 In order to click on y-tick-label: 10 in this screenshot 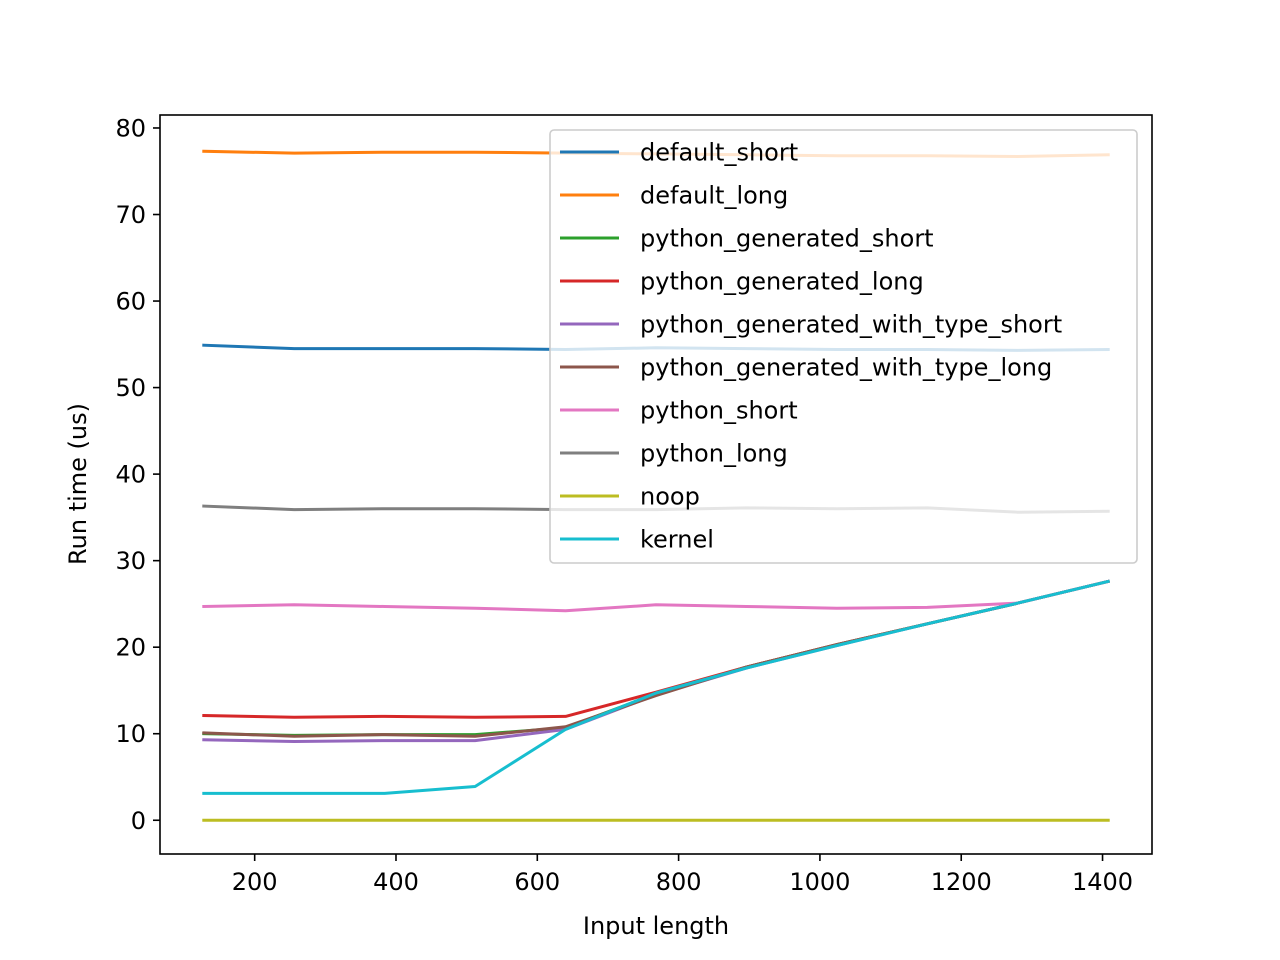, I will do `click(130, 734)`.